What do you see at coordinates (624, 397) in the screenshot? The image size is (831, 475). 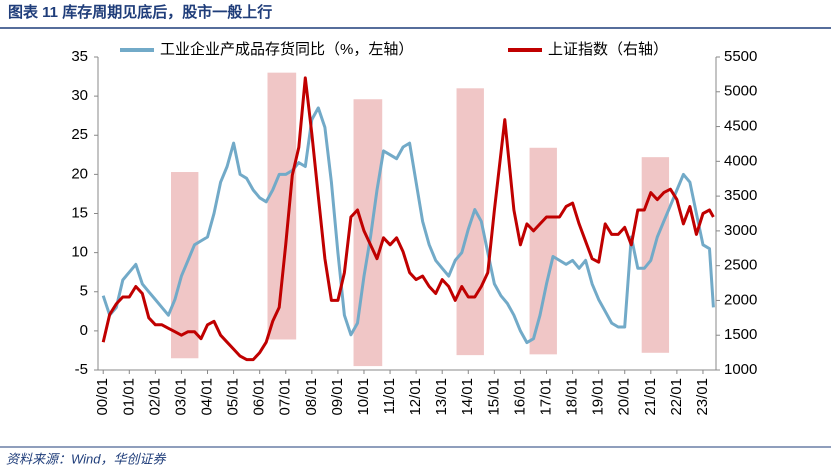 I see `x-tick-label: 20/01` at bounding box center [624, 397].